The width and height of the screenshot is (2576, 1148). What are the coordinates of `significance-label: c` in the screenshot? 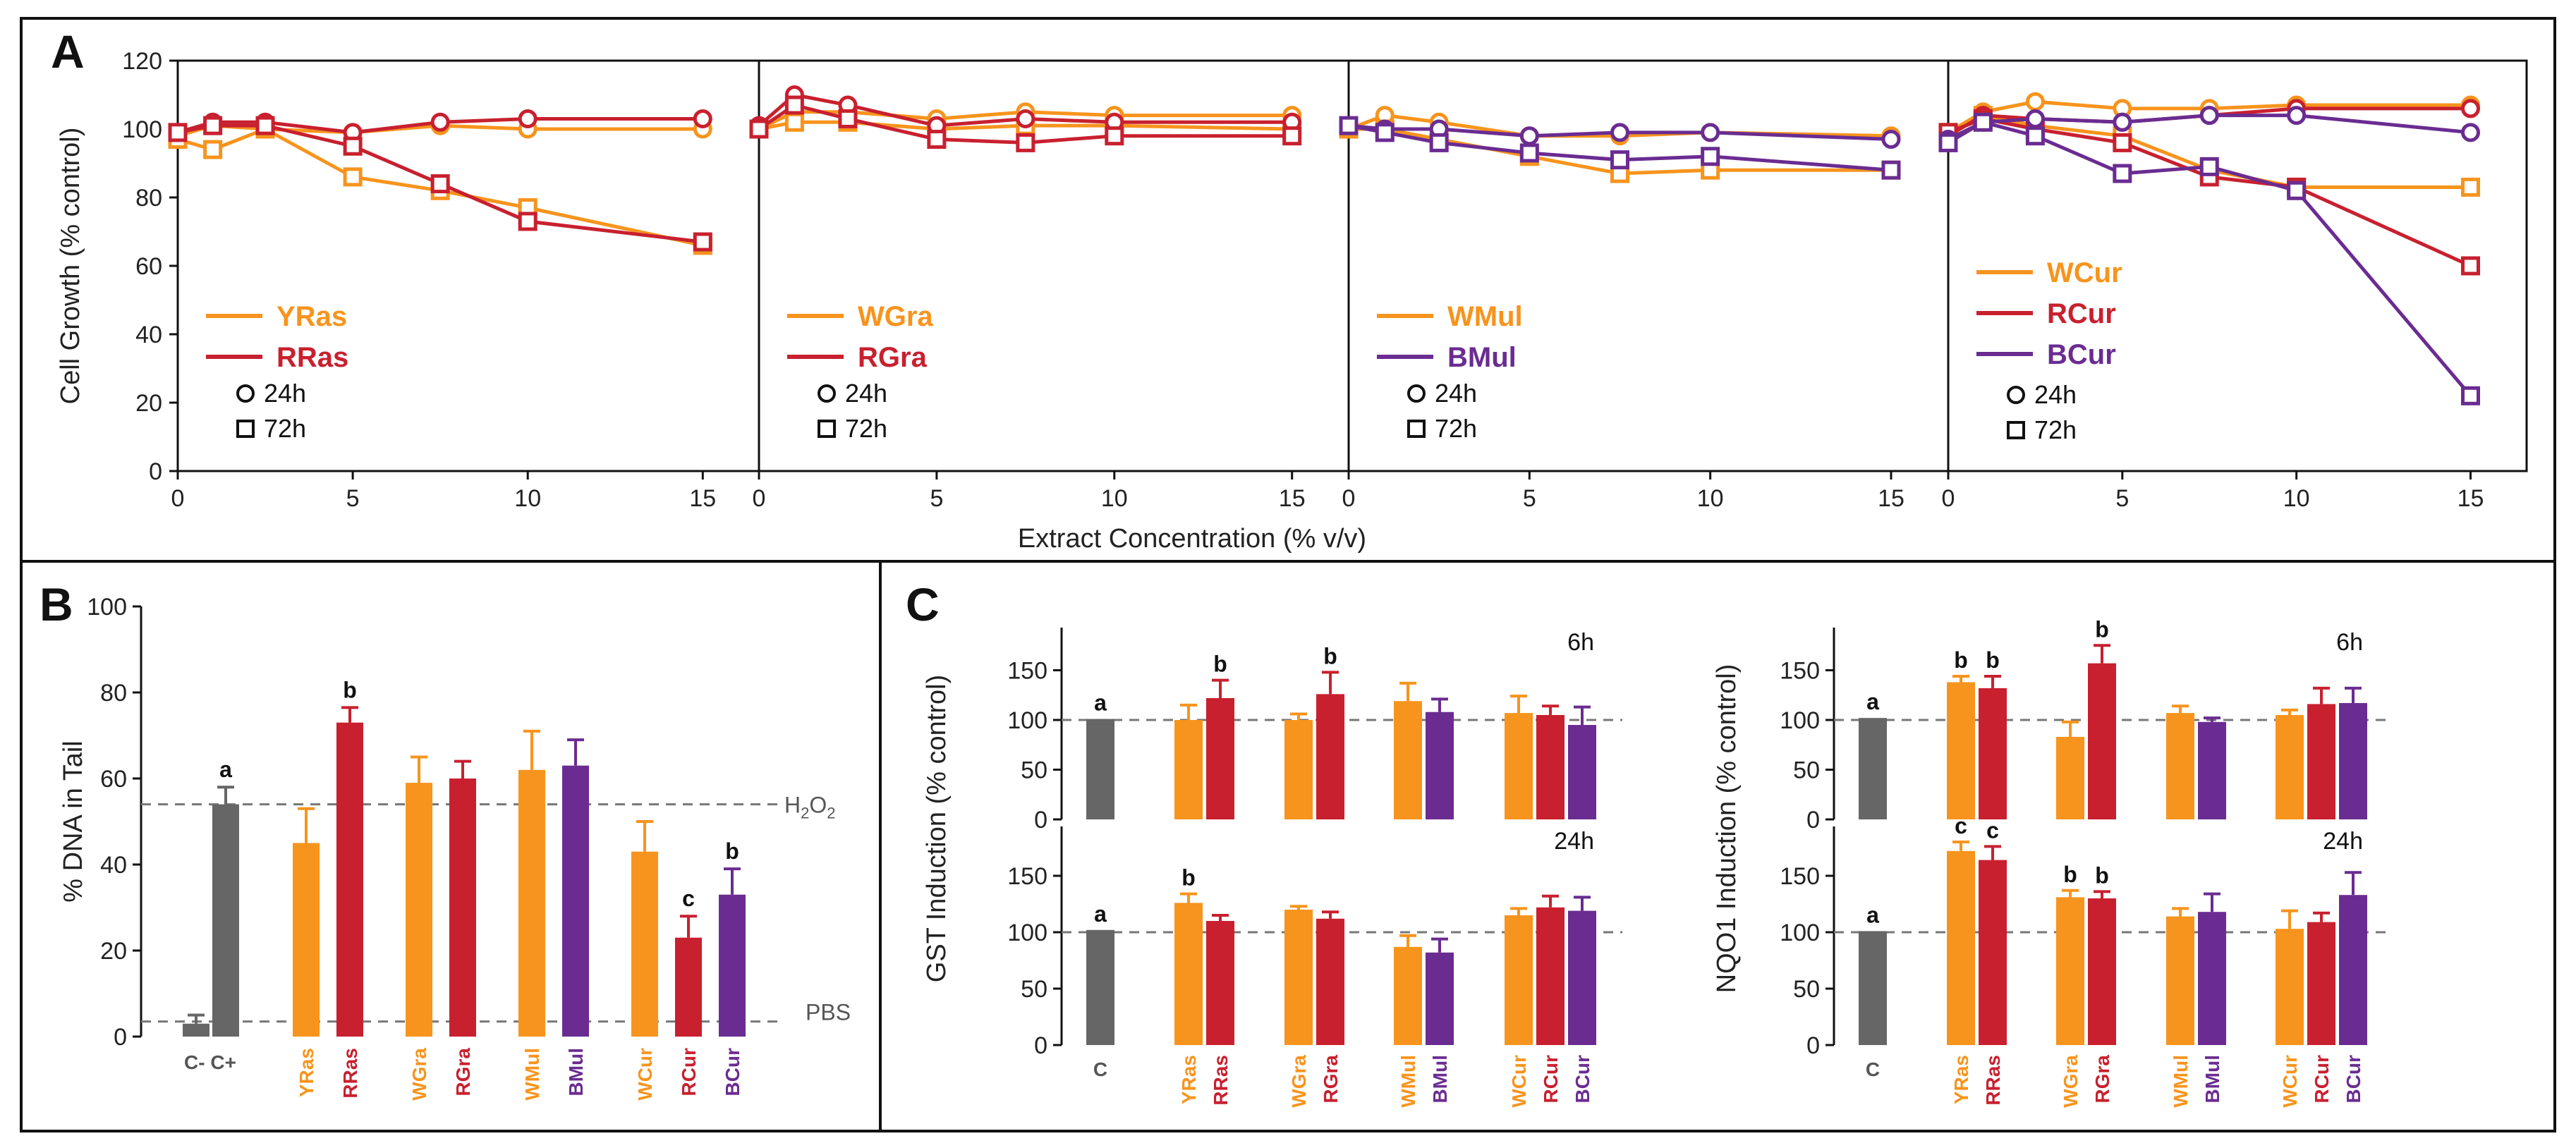 It's located at (1961, 825).